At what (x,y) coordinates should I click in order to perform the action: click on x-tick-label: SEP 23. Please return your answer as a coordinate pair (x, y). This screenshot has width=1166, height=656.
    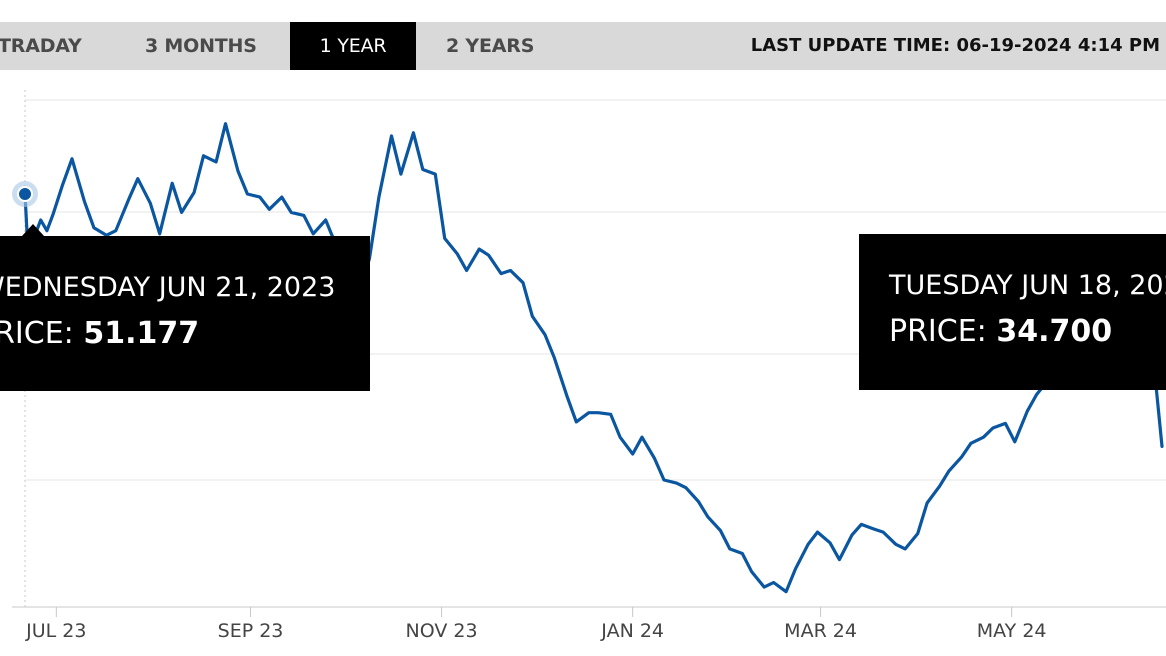
    Looking at the image, I should click on (251, 631).